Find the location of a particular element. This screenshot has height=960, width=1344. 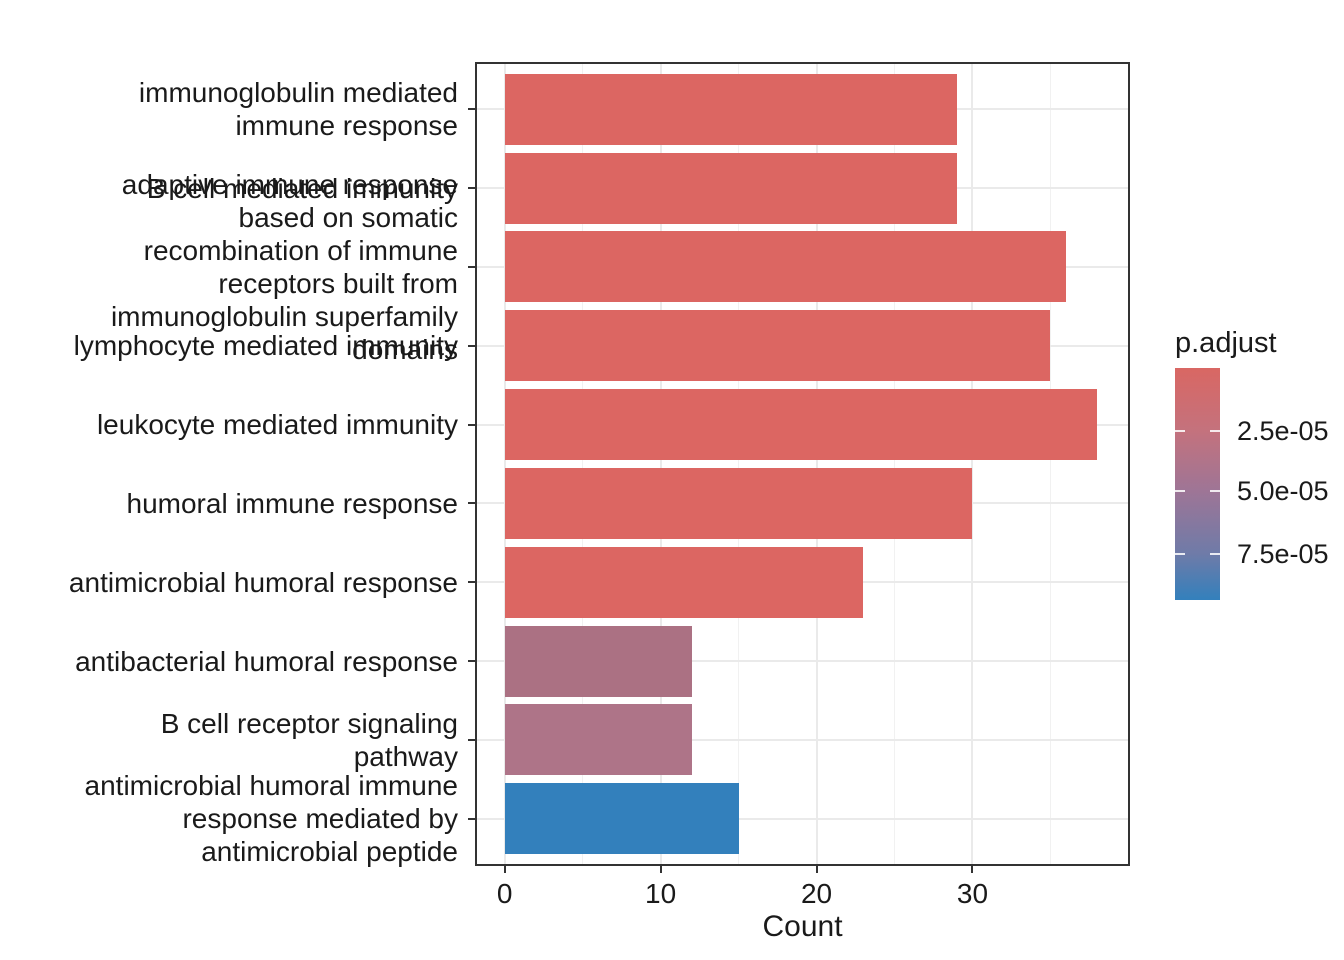

y-axis-label-line: adaptive immune response is located at coordinates (289, 184).